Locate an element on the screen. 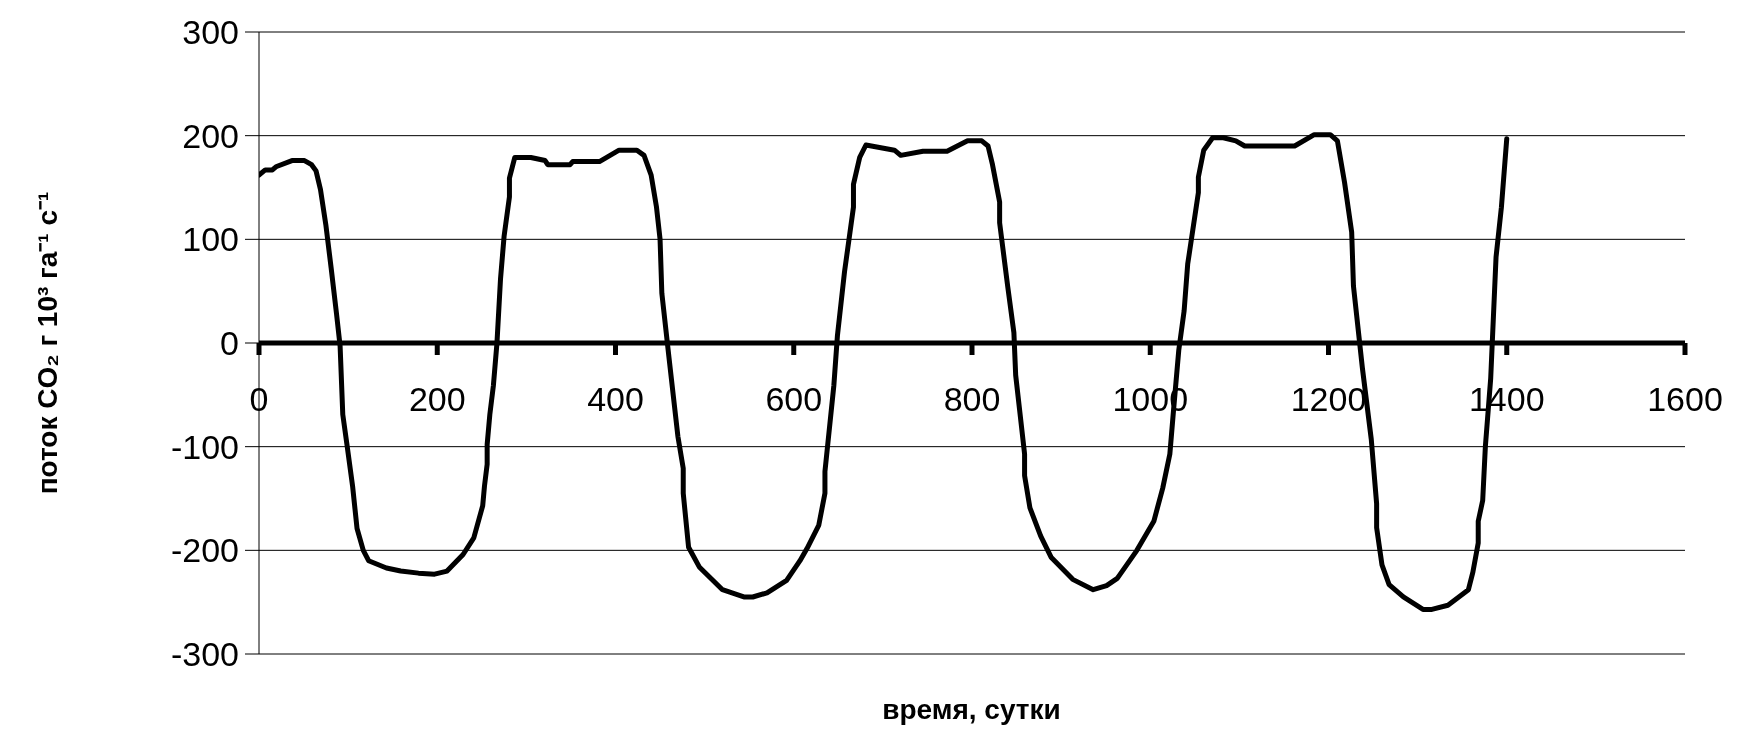 The height and width of the screenshot is (744, 1744). x-tick-label: 0 is located at coordinates (259, 399).